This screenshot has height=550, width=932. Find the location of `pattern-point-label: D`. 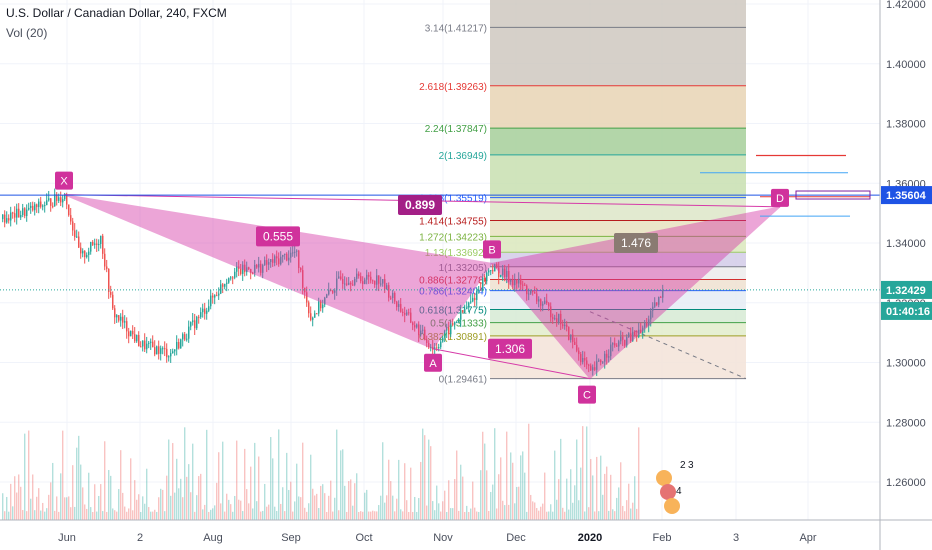

pattern-point-label: D is located at coordinates (780, 199).